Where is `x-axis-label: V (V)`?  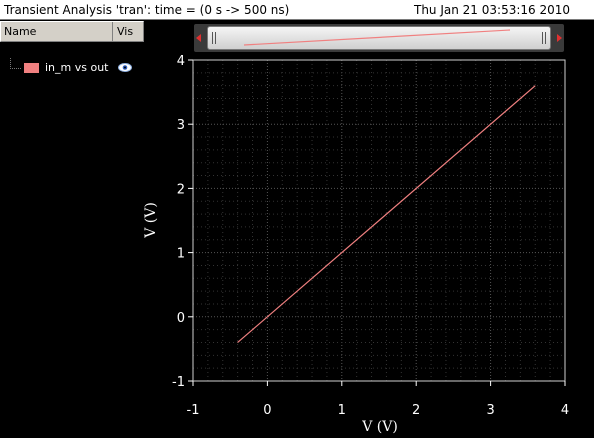
x-axis-label: V (V) is located at coordinates (379, 427).